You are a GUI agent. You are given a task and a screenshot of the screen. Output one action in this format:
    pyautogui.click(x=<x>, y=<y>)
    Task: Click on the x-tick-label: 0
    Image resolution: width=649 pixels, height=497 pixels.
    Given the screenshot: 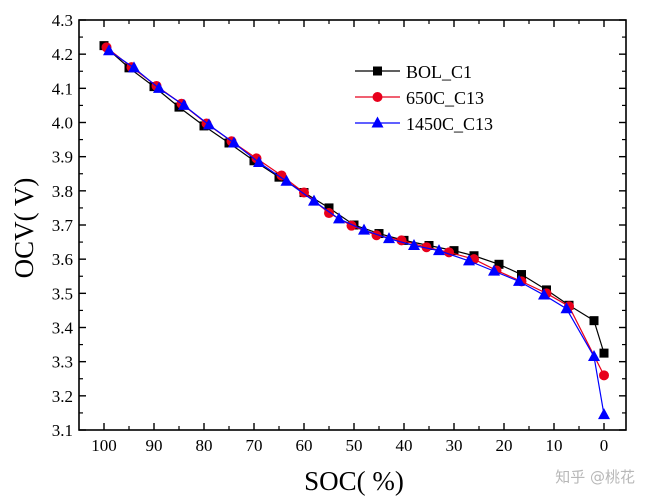 What is the action you would take?
    pyautogui.click(x=604, y=445)
    